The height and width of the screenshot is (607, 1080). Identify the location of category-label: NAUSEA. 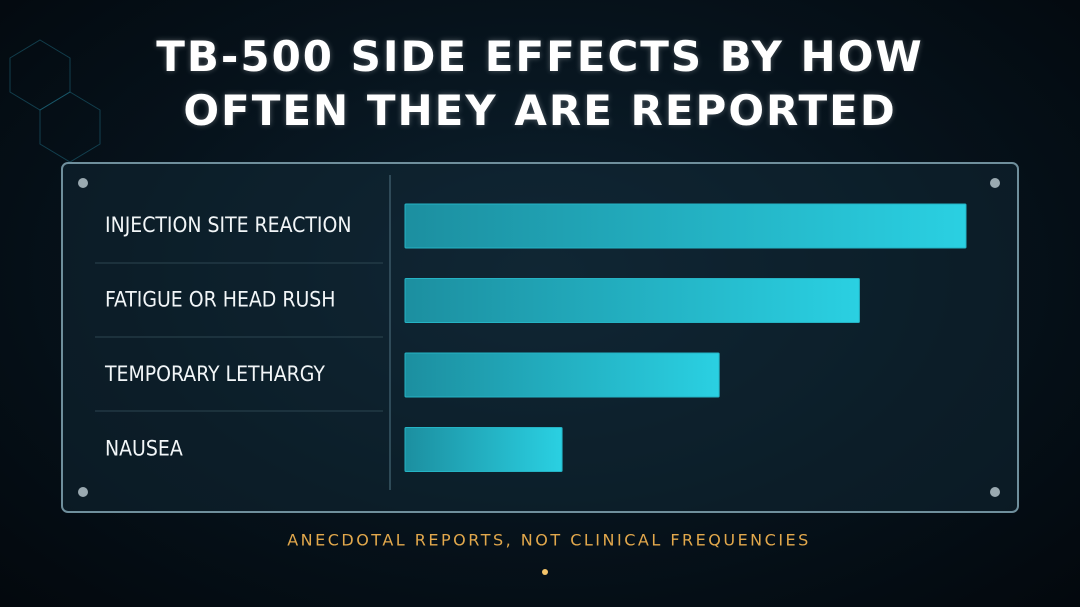
(144, 449).